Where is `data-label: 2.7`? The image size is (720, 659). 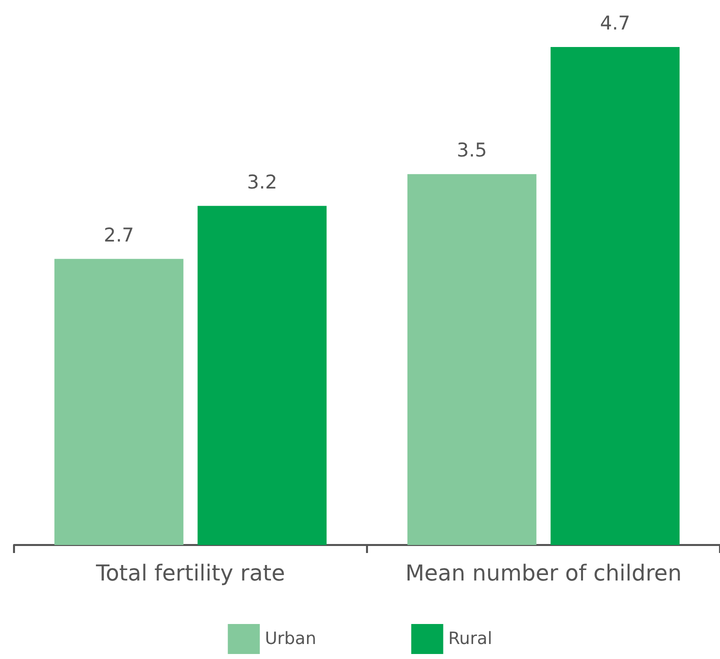
data-label: 2.7 is located at coordinates (119, 235).